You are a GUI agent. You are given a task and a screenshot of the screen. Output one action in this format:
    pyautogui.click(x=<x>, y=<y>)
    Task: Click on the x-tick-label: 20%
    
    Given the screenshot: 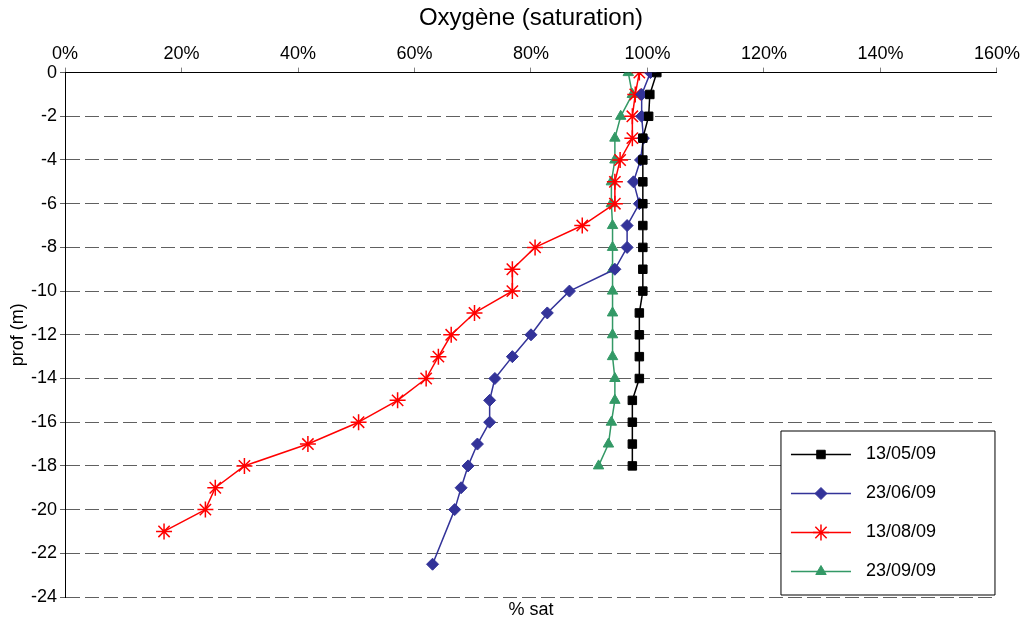 What is the action you would take?
    pyautogui.click(x=181, y=52)
    